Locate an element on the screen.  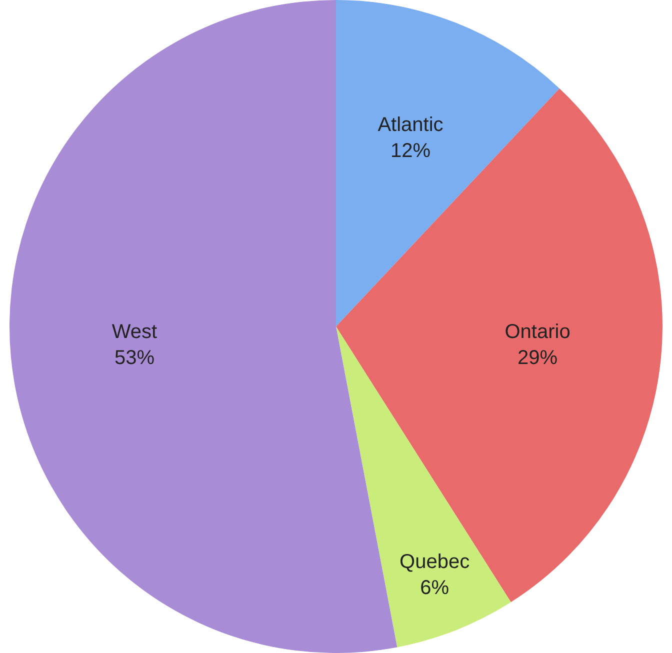
slice-label: Ontario is located at coordinates (537, 332).